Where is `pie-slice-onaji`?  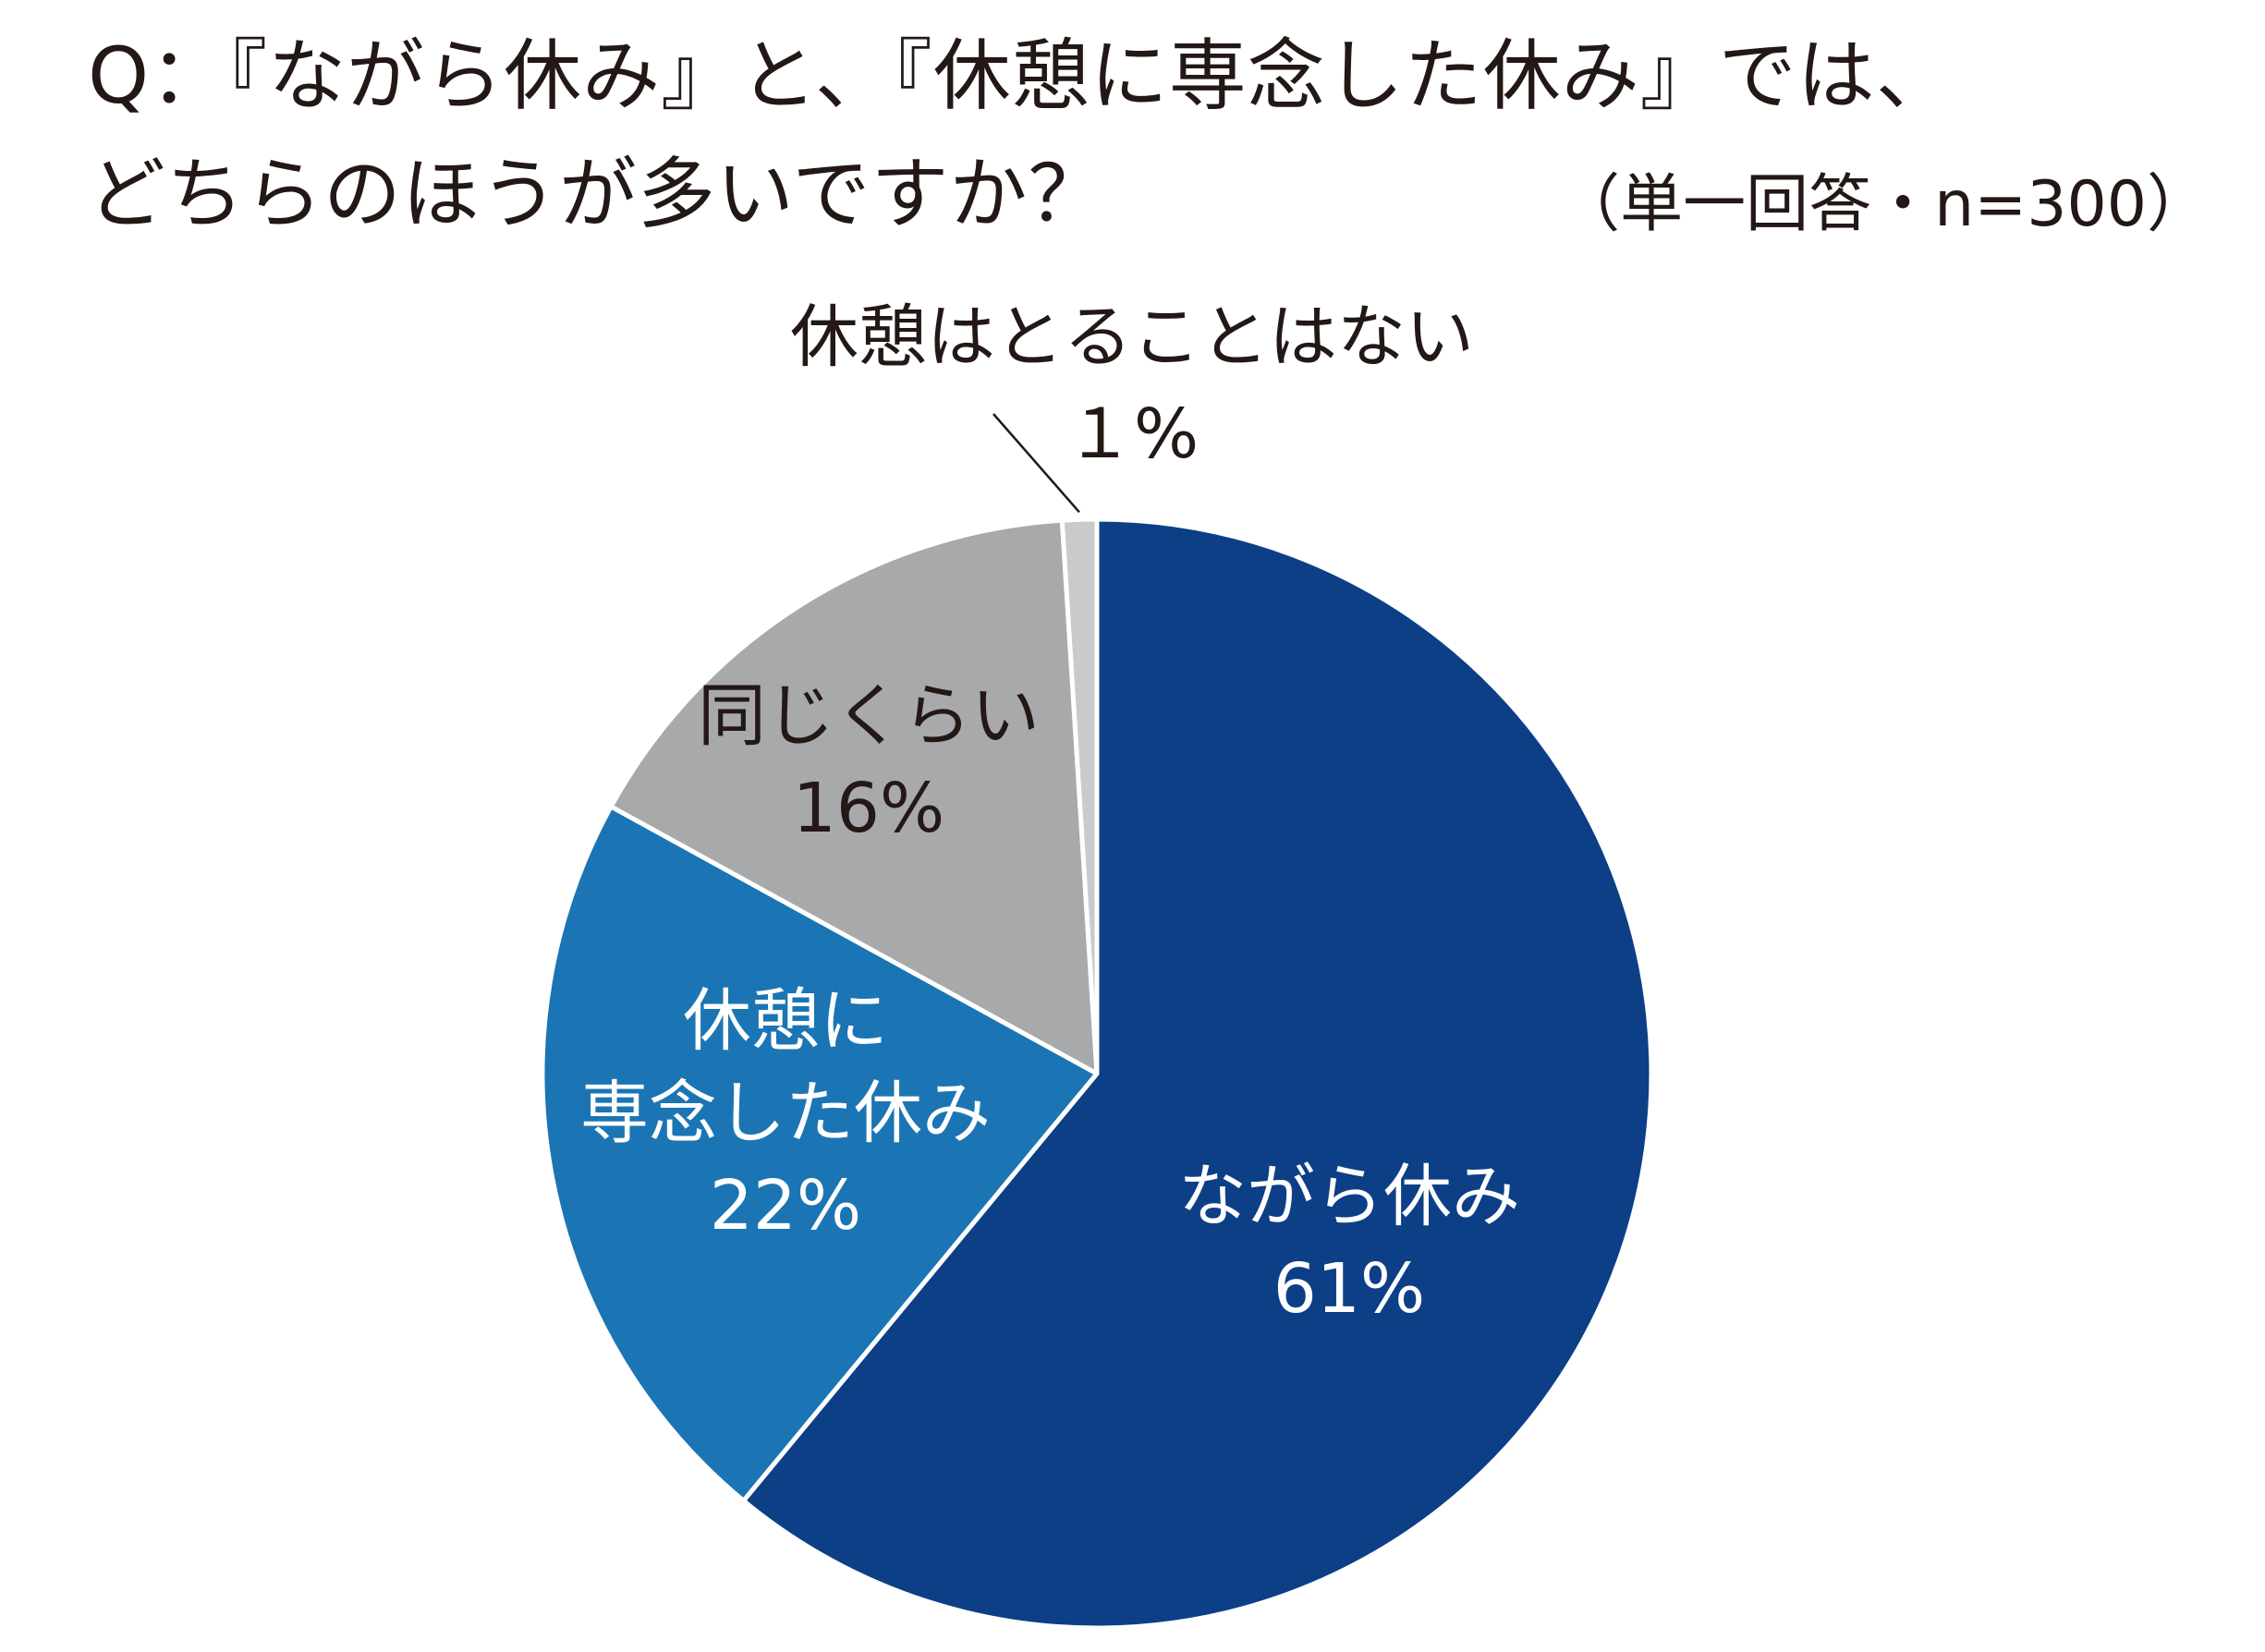
pie-slice-onaji is located at coordinates (854, 796).